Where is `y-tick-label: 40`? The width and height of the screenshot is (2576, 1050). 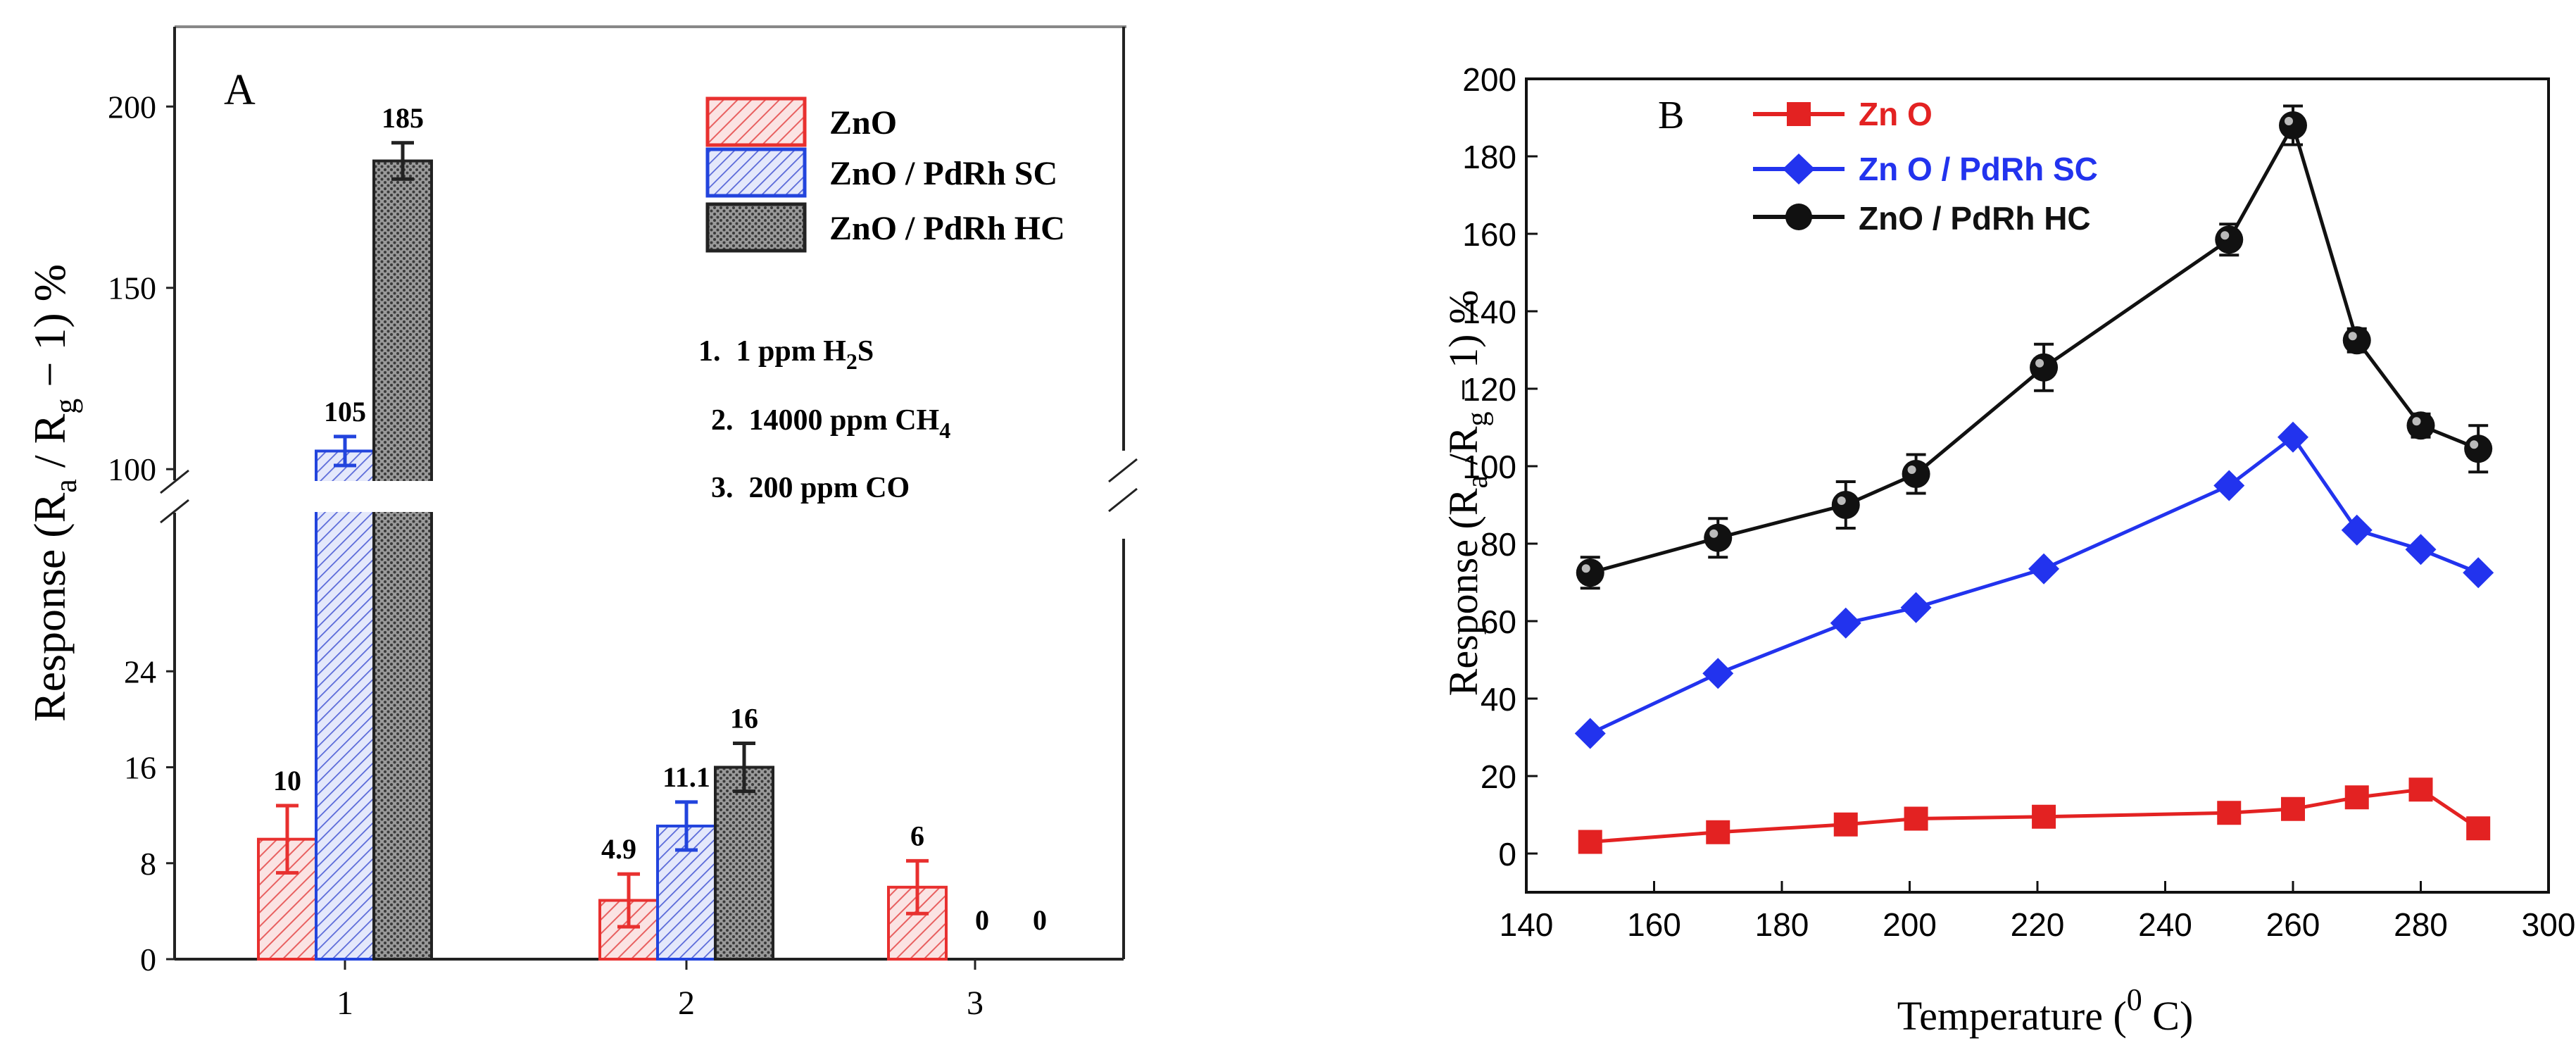
y-tick-label: 40 is located at coordinates (1499, 699).